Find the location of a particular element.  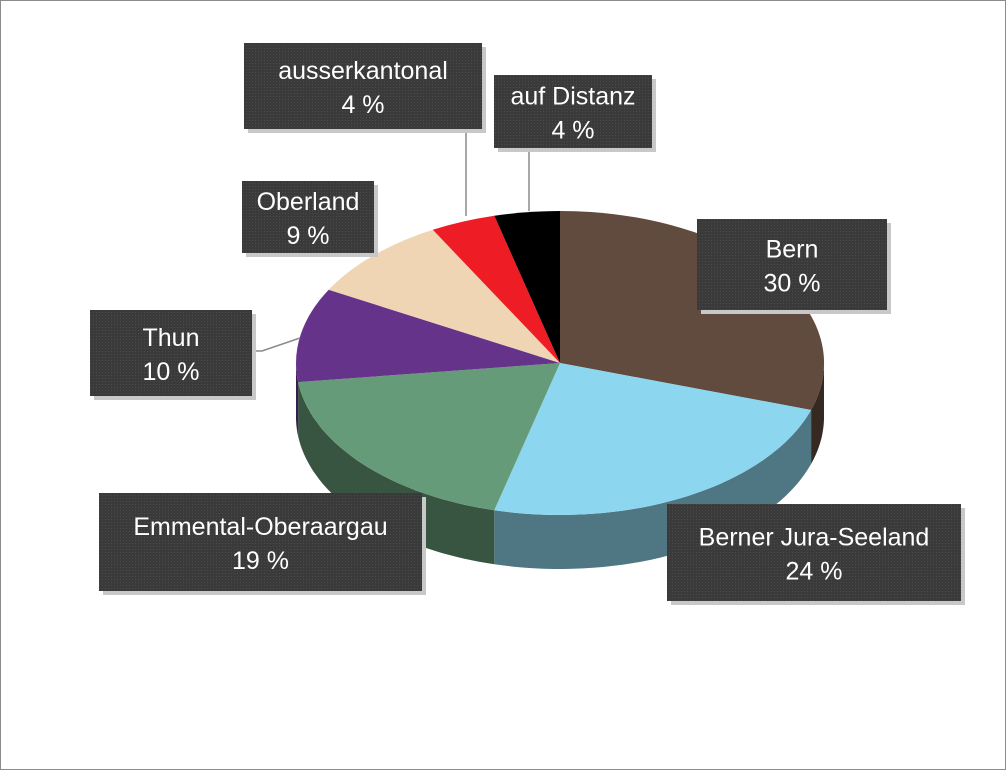

data-label-bern: Bern 30 % is located at coordinates (794, 266).